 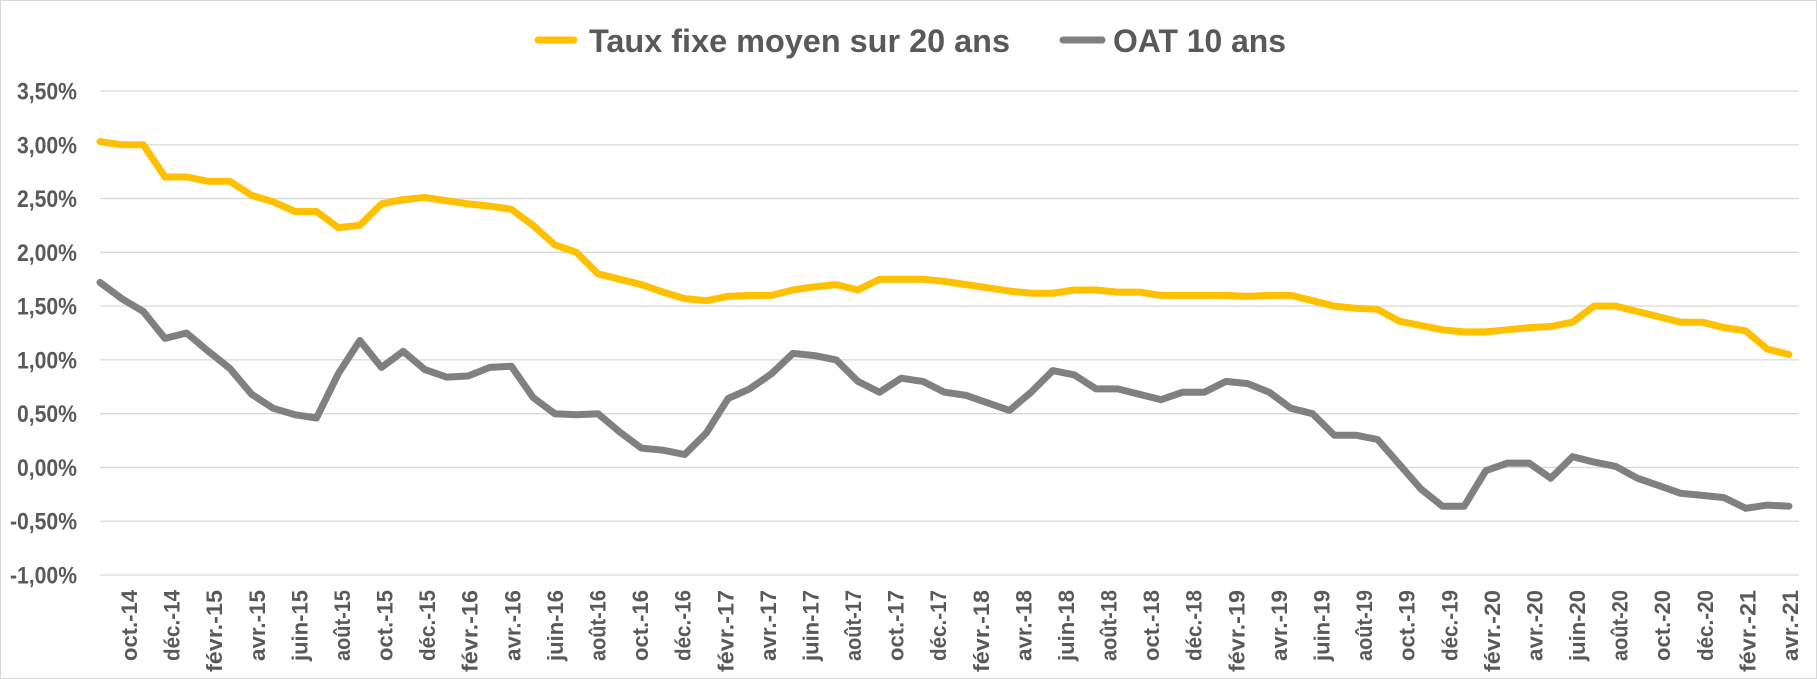 I want to click on x-tick-label: févr.-21, so click(x=1747, y=631).